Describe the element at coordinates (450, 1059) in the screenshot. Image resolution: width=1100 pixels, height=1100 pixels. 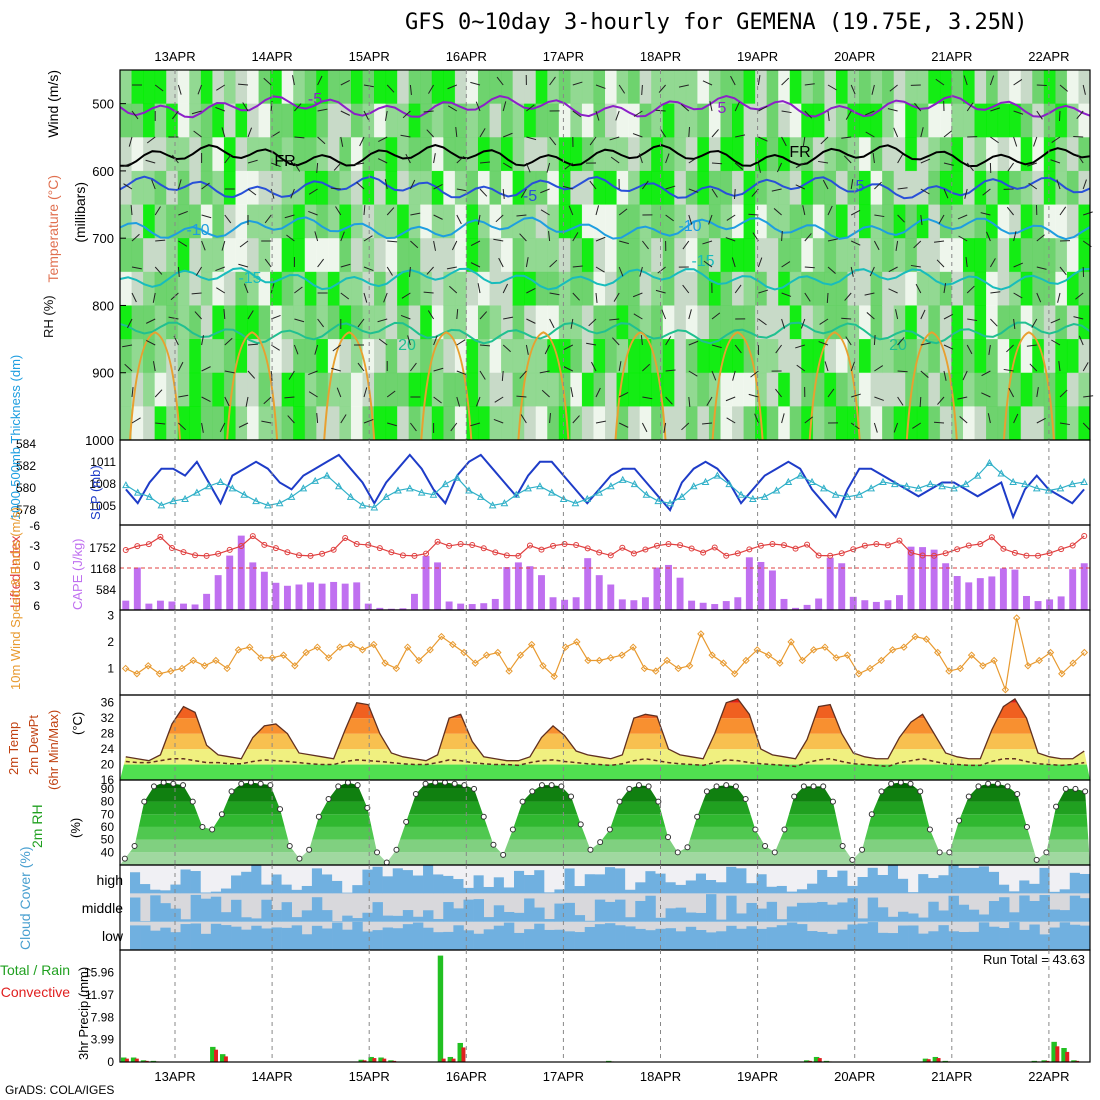
I see `precip-total-bar` at that location.